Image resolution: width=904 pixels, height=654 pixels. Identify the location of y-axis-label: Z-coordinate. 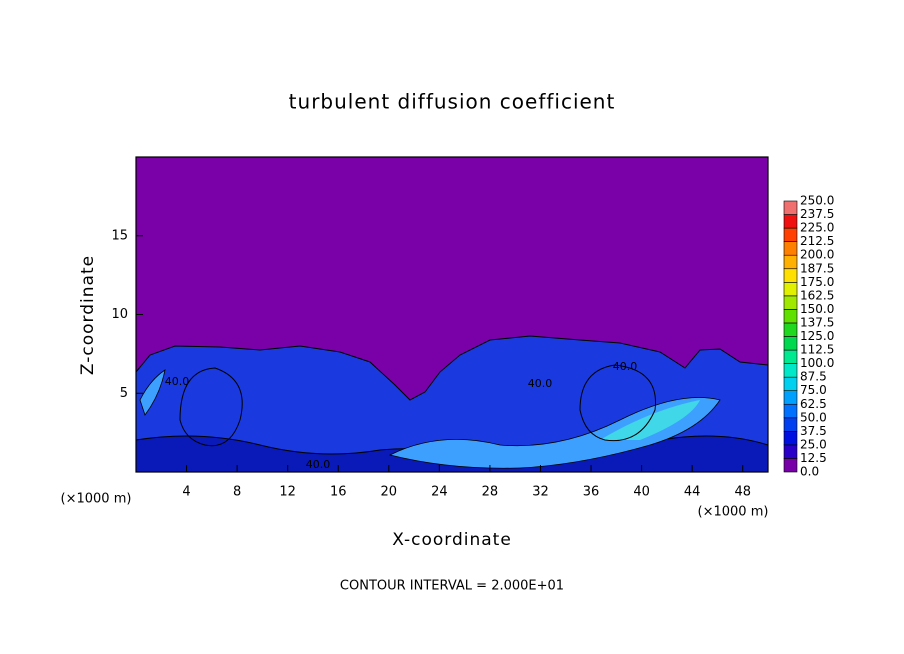
(88, 315).